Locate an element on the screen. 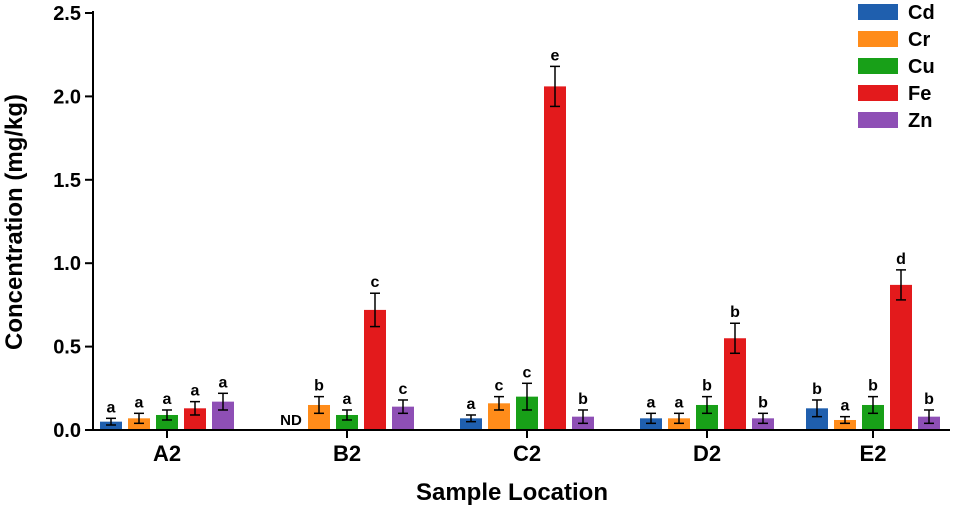 Image resolution: width=953 pixels, height=510 pixels. bar-a2-cu is located at coordinates (167, 422).